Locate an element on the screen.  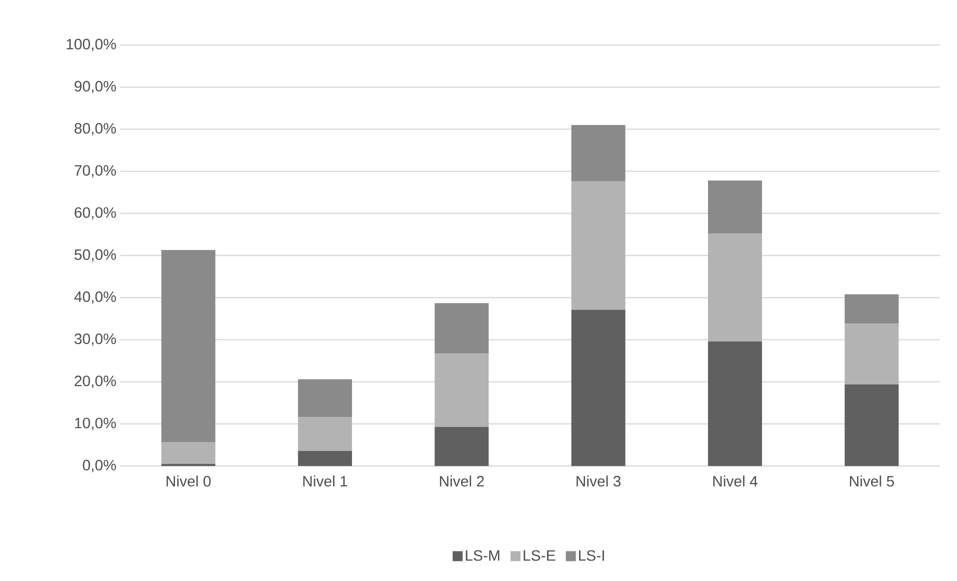
x-tick-label: Nivel 5 is located at coordinates (872, 481).